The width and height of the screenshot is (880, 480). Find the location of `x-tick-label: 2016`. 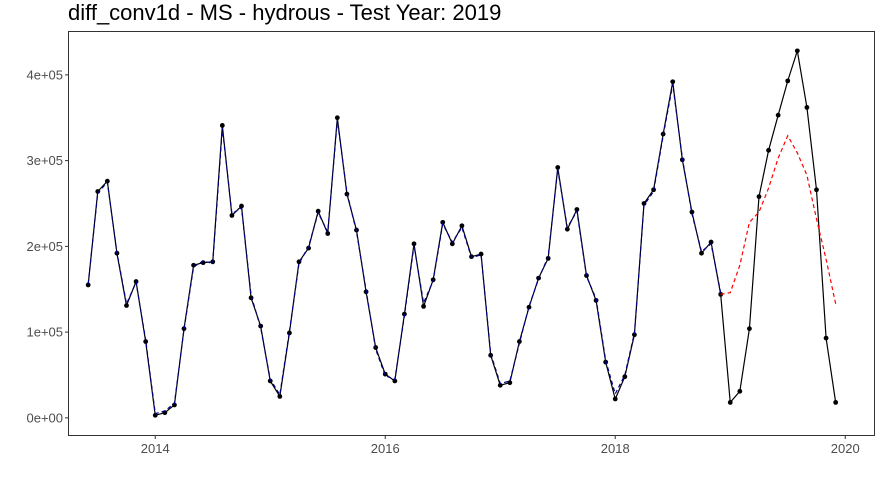

x-tick-label: 2016 is located at coordinates (385, 448).